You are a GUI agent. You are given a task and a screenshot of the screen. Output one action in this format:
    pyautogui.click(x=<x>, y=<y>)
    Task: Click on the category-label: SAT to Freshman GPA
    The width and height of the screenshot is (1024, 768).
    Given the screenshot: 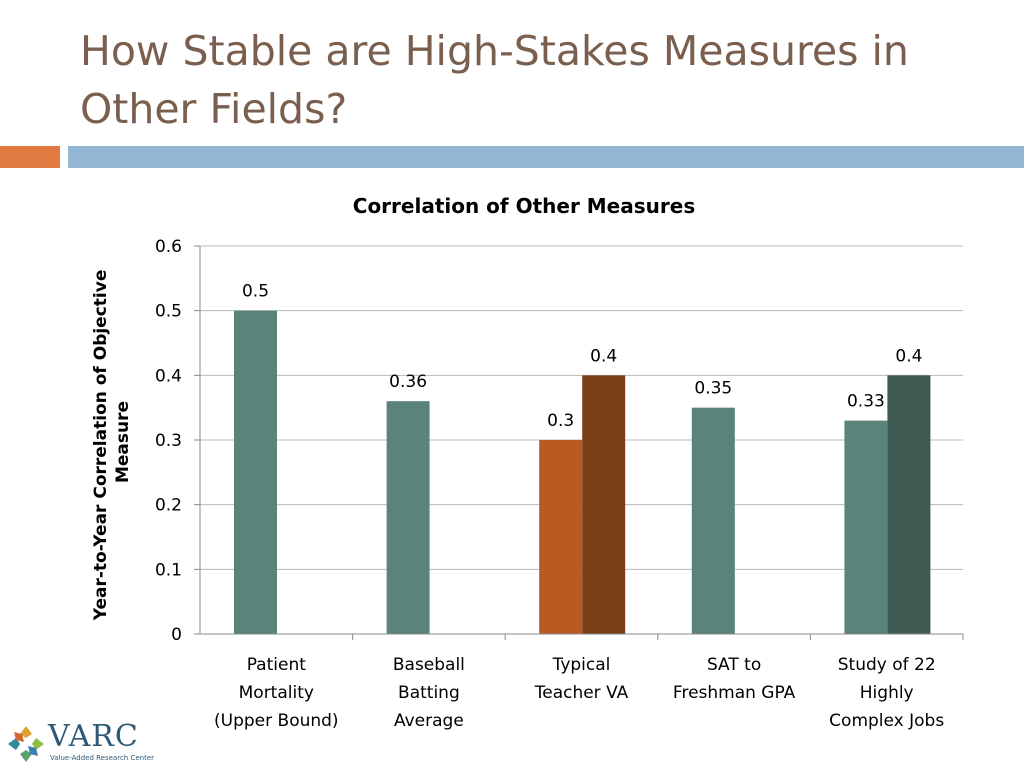 What is the action you would take?
    pyautogui.click(x=734, y=679)
    